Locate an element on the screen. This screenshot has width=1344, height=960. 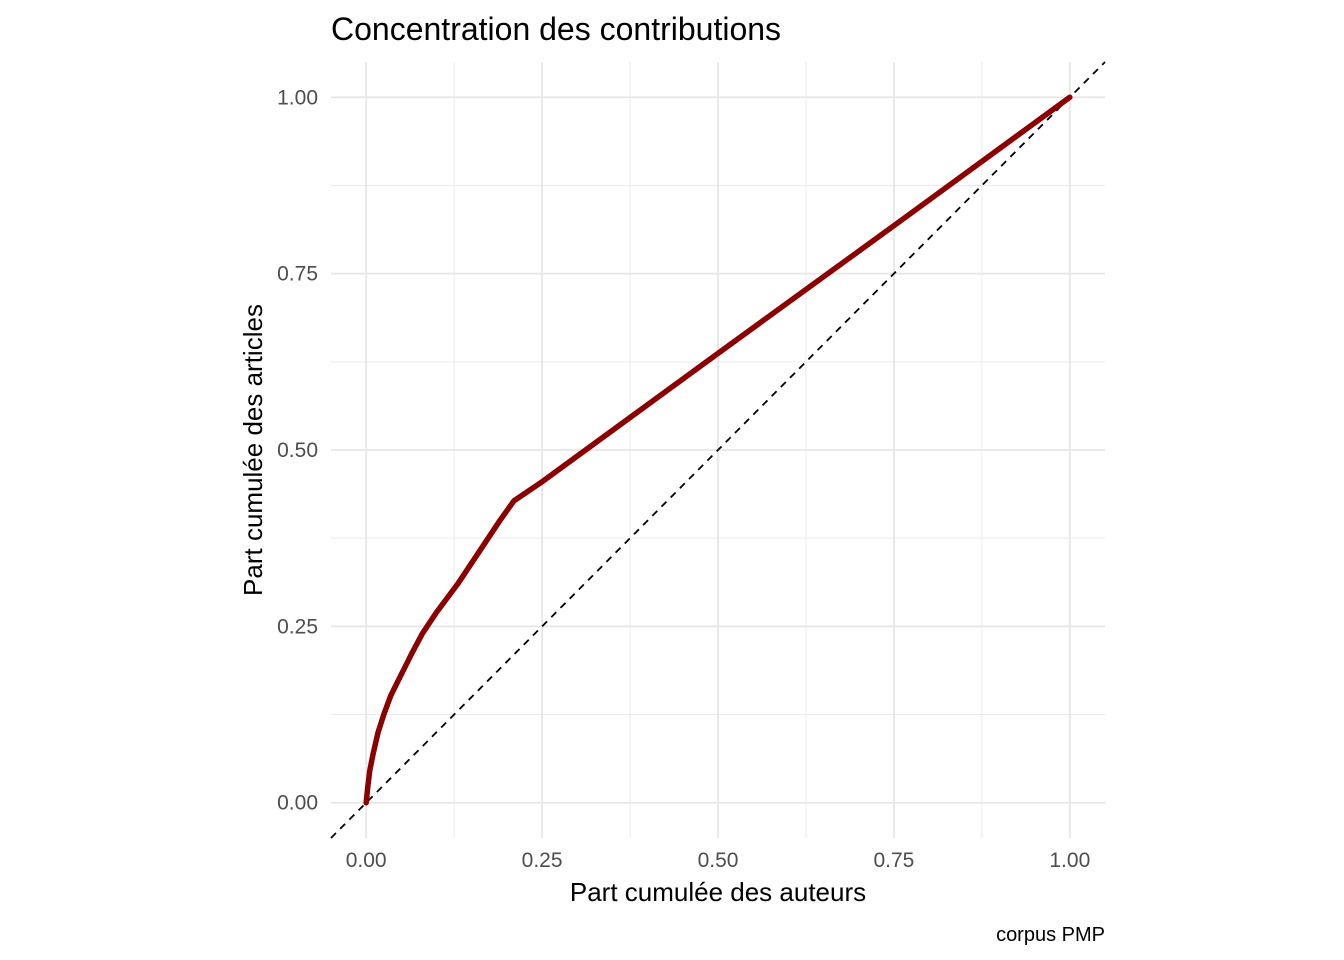
x-axis-label: Part cumulée des auteurs is located at coordinates (718, 892).